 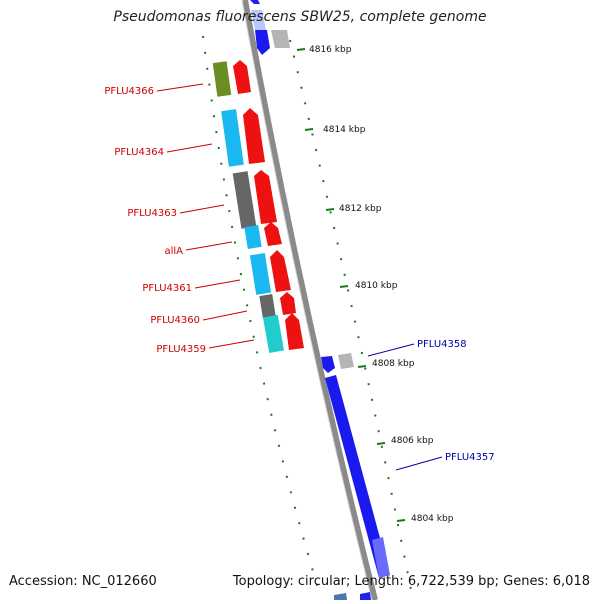 What do you see at coordinates (294, 331) in the screenshot?
I see `gene-pflu4359-red` at bounding box center [294, 331].